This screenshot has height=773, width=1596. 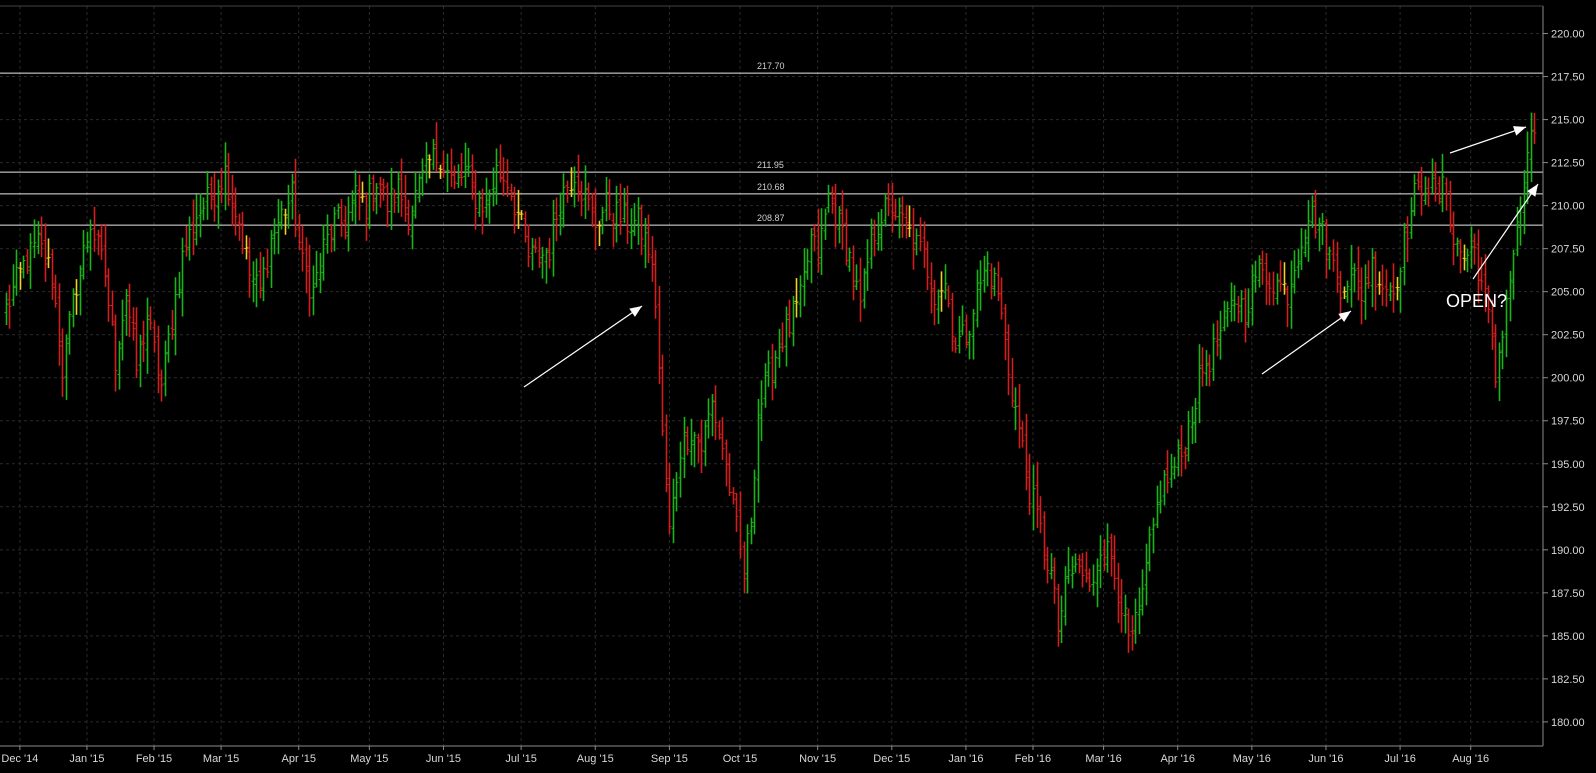 What do you see at coordinates (1568, 422) in the screenshot?
I see `price-tick-label: 197.50` at bounding box center [1568, 422].